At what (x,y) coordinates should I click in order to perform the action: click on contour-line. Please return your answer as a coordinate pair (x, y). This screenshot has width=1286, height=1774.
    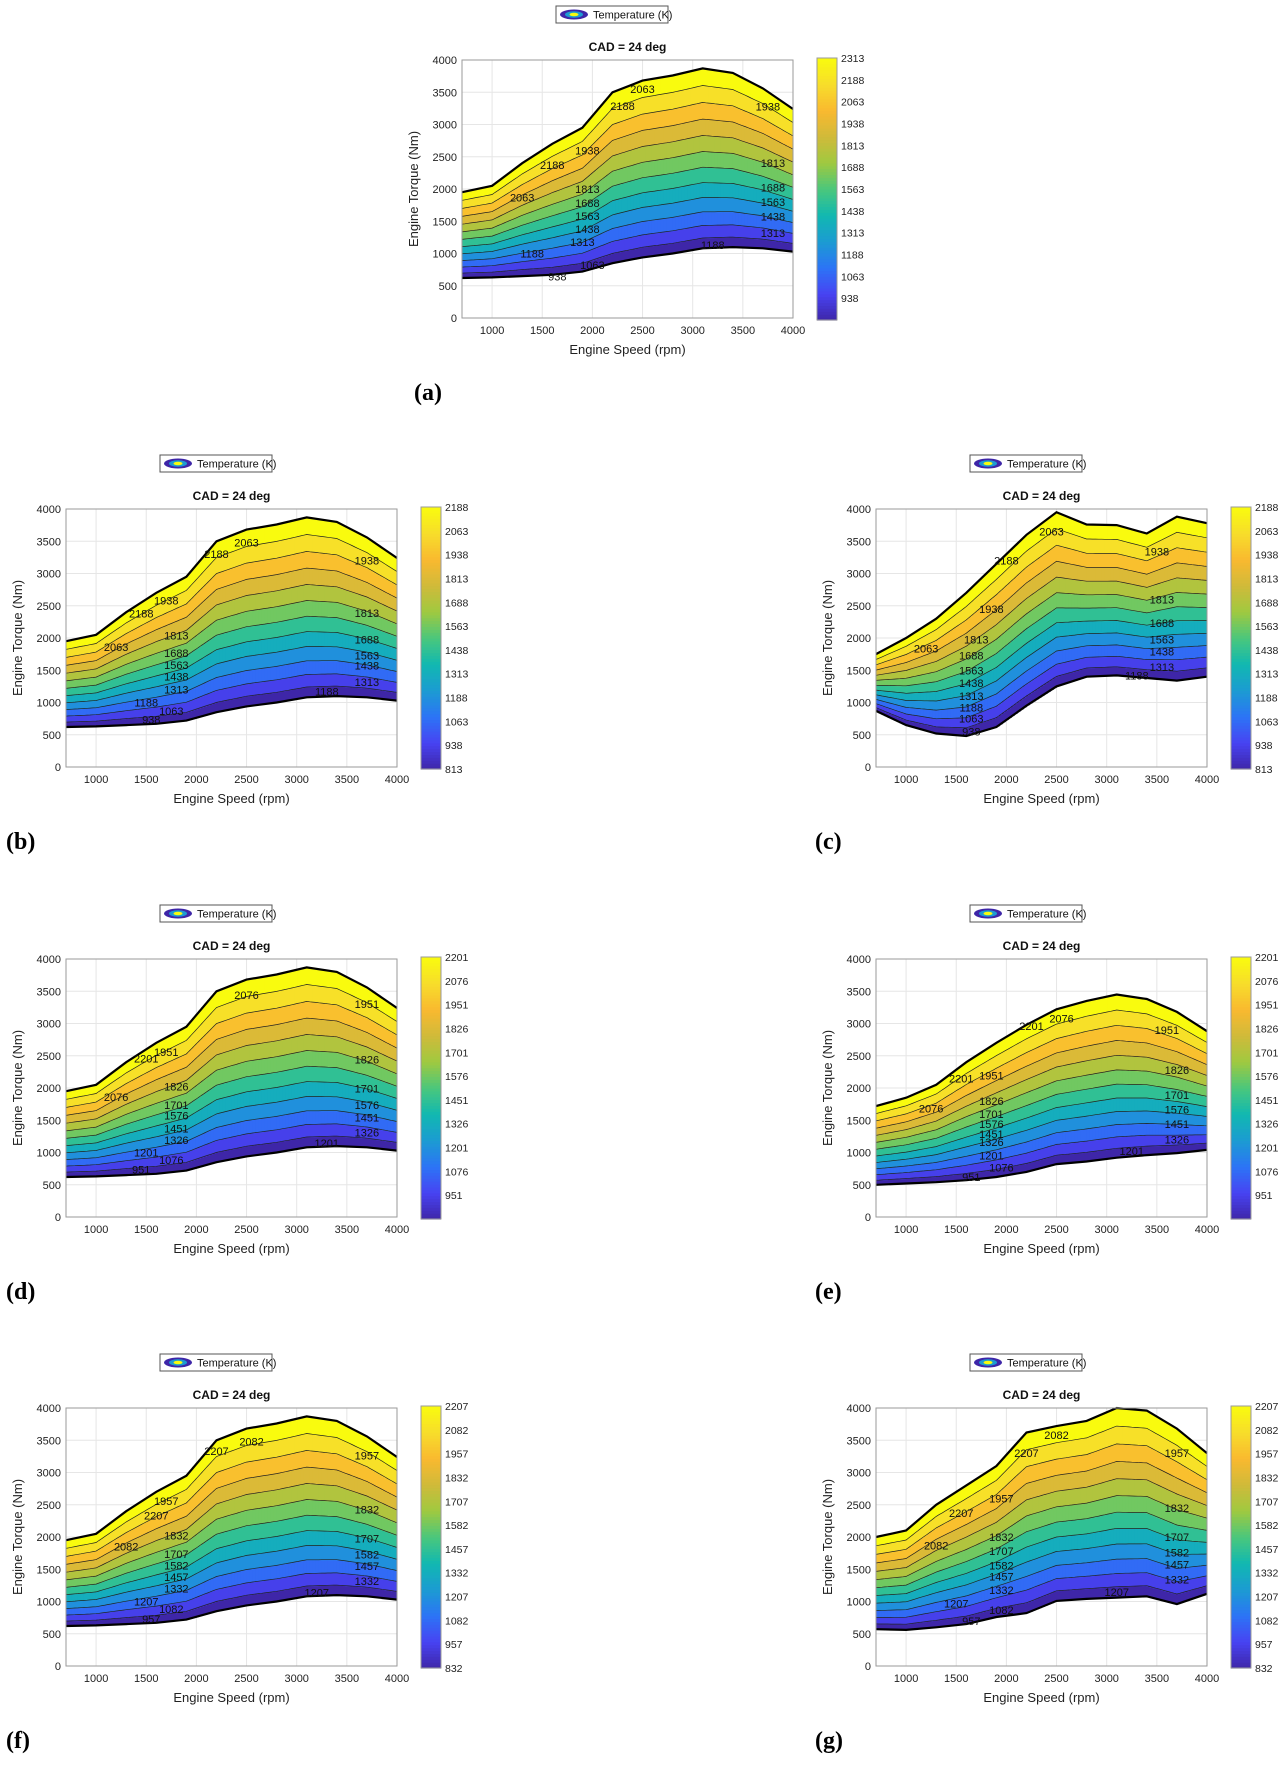
    Looking at the image, I should click on (627, 180).